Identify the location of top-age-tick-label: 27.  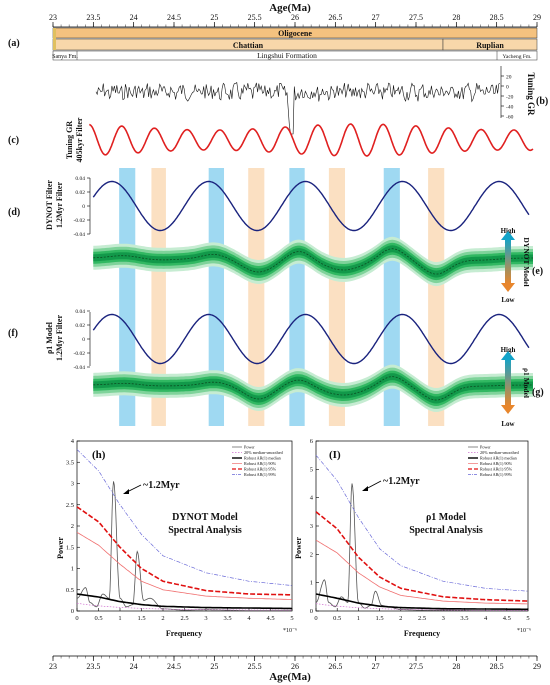
(376, 17).